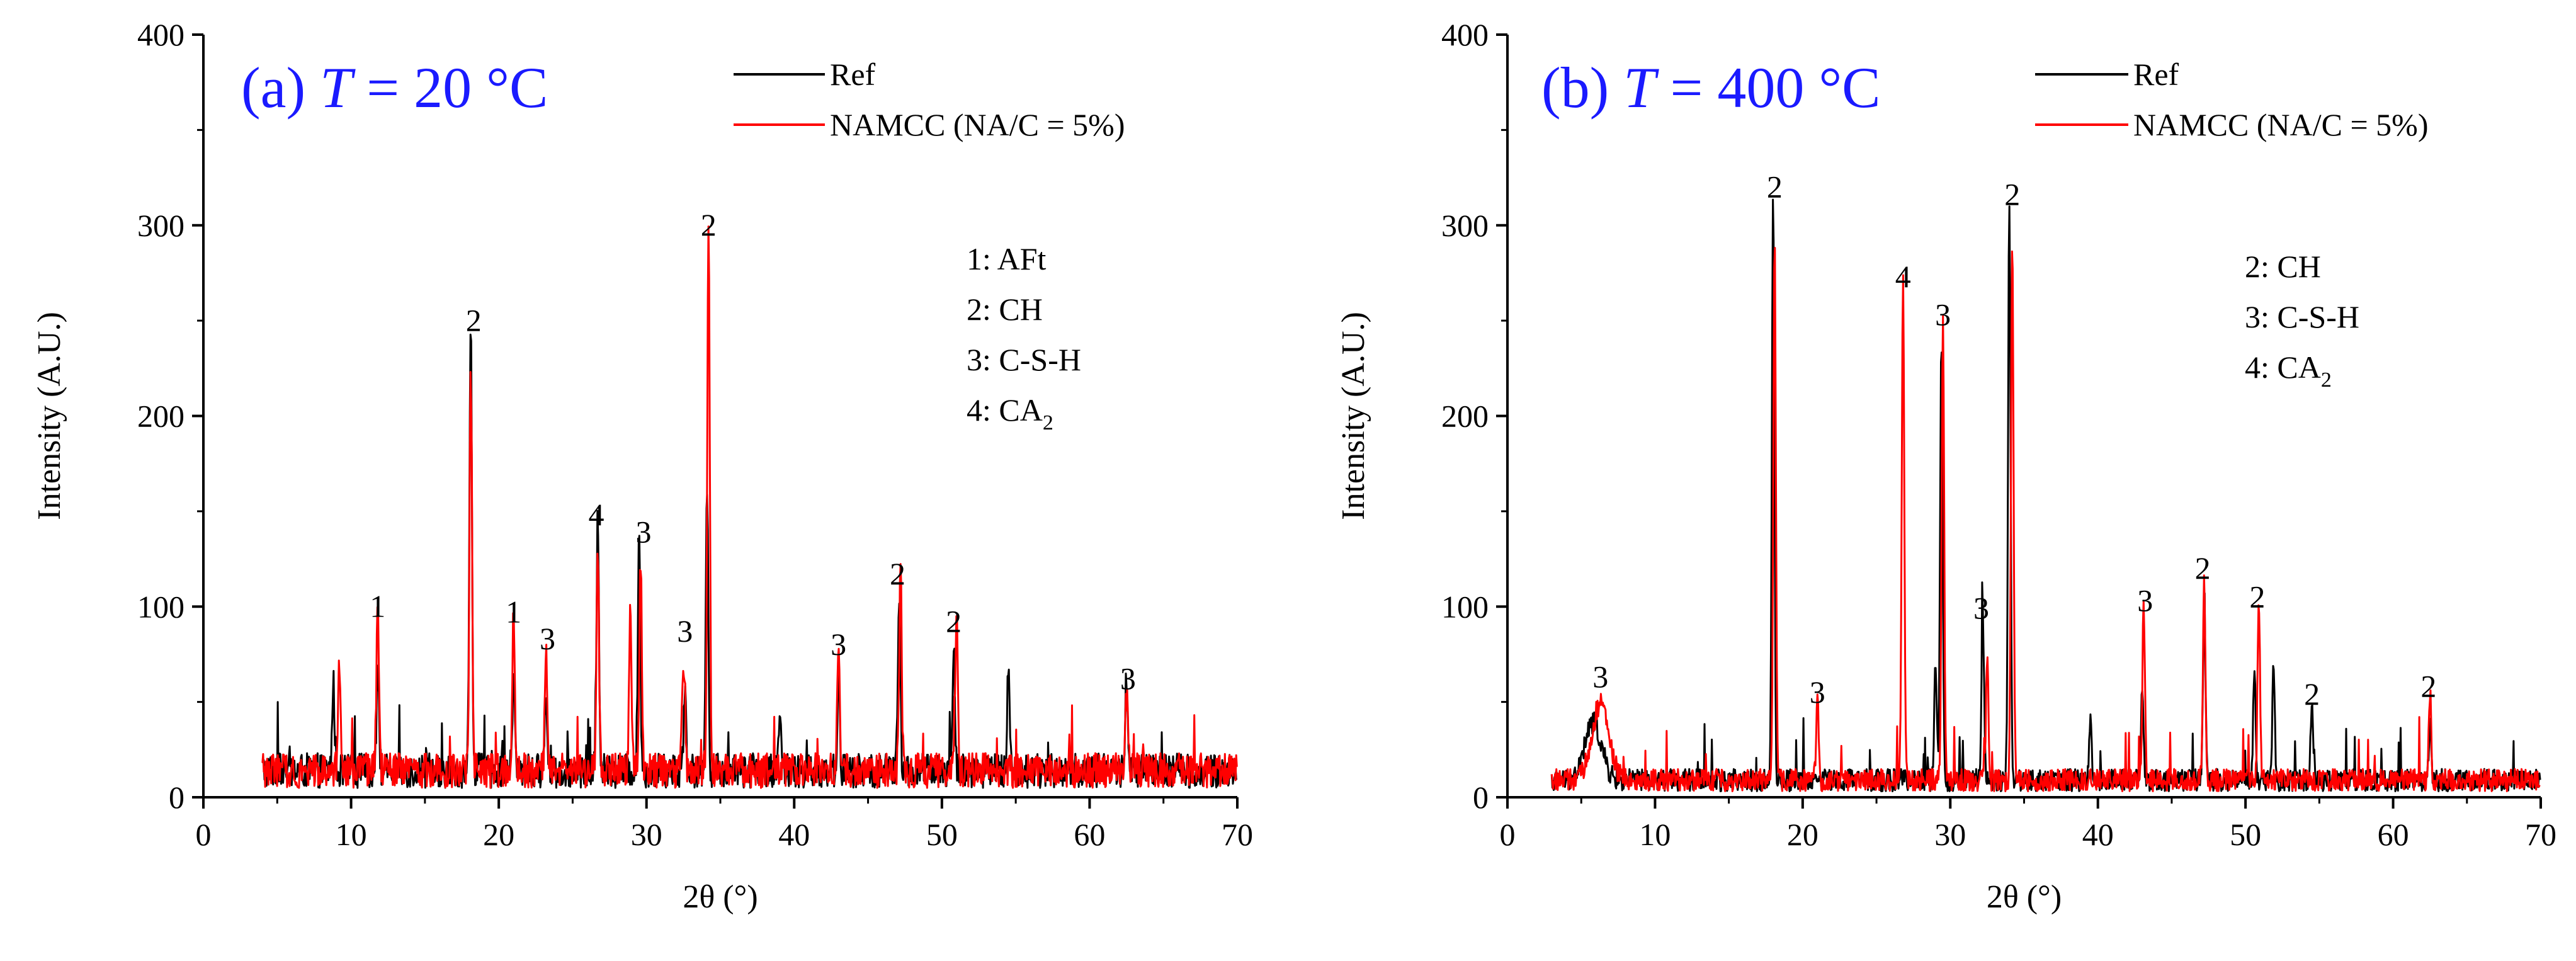 The height and width of the screenshot is (961, 2576). I want to click on temperature-value: = 400 °C, so click(1767, 87).